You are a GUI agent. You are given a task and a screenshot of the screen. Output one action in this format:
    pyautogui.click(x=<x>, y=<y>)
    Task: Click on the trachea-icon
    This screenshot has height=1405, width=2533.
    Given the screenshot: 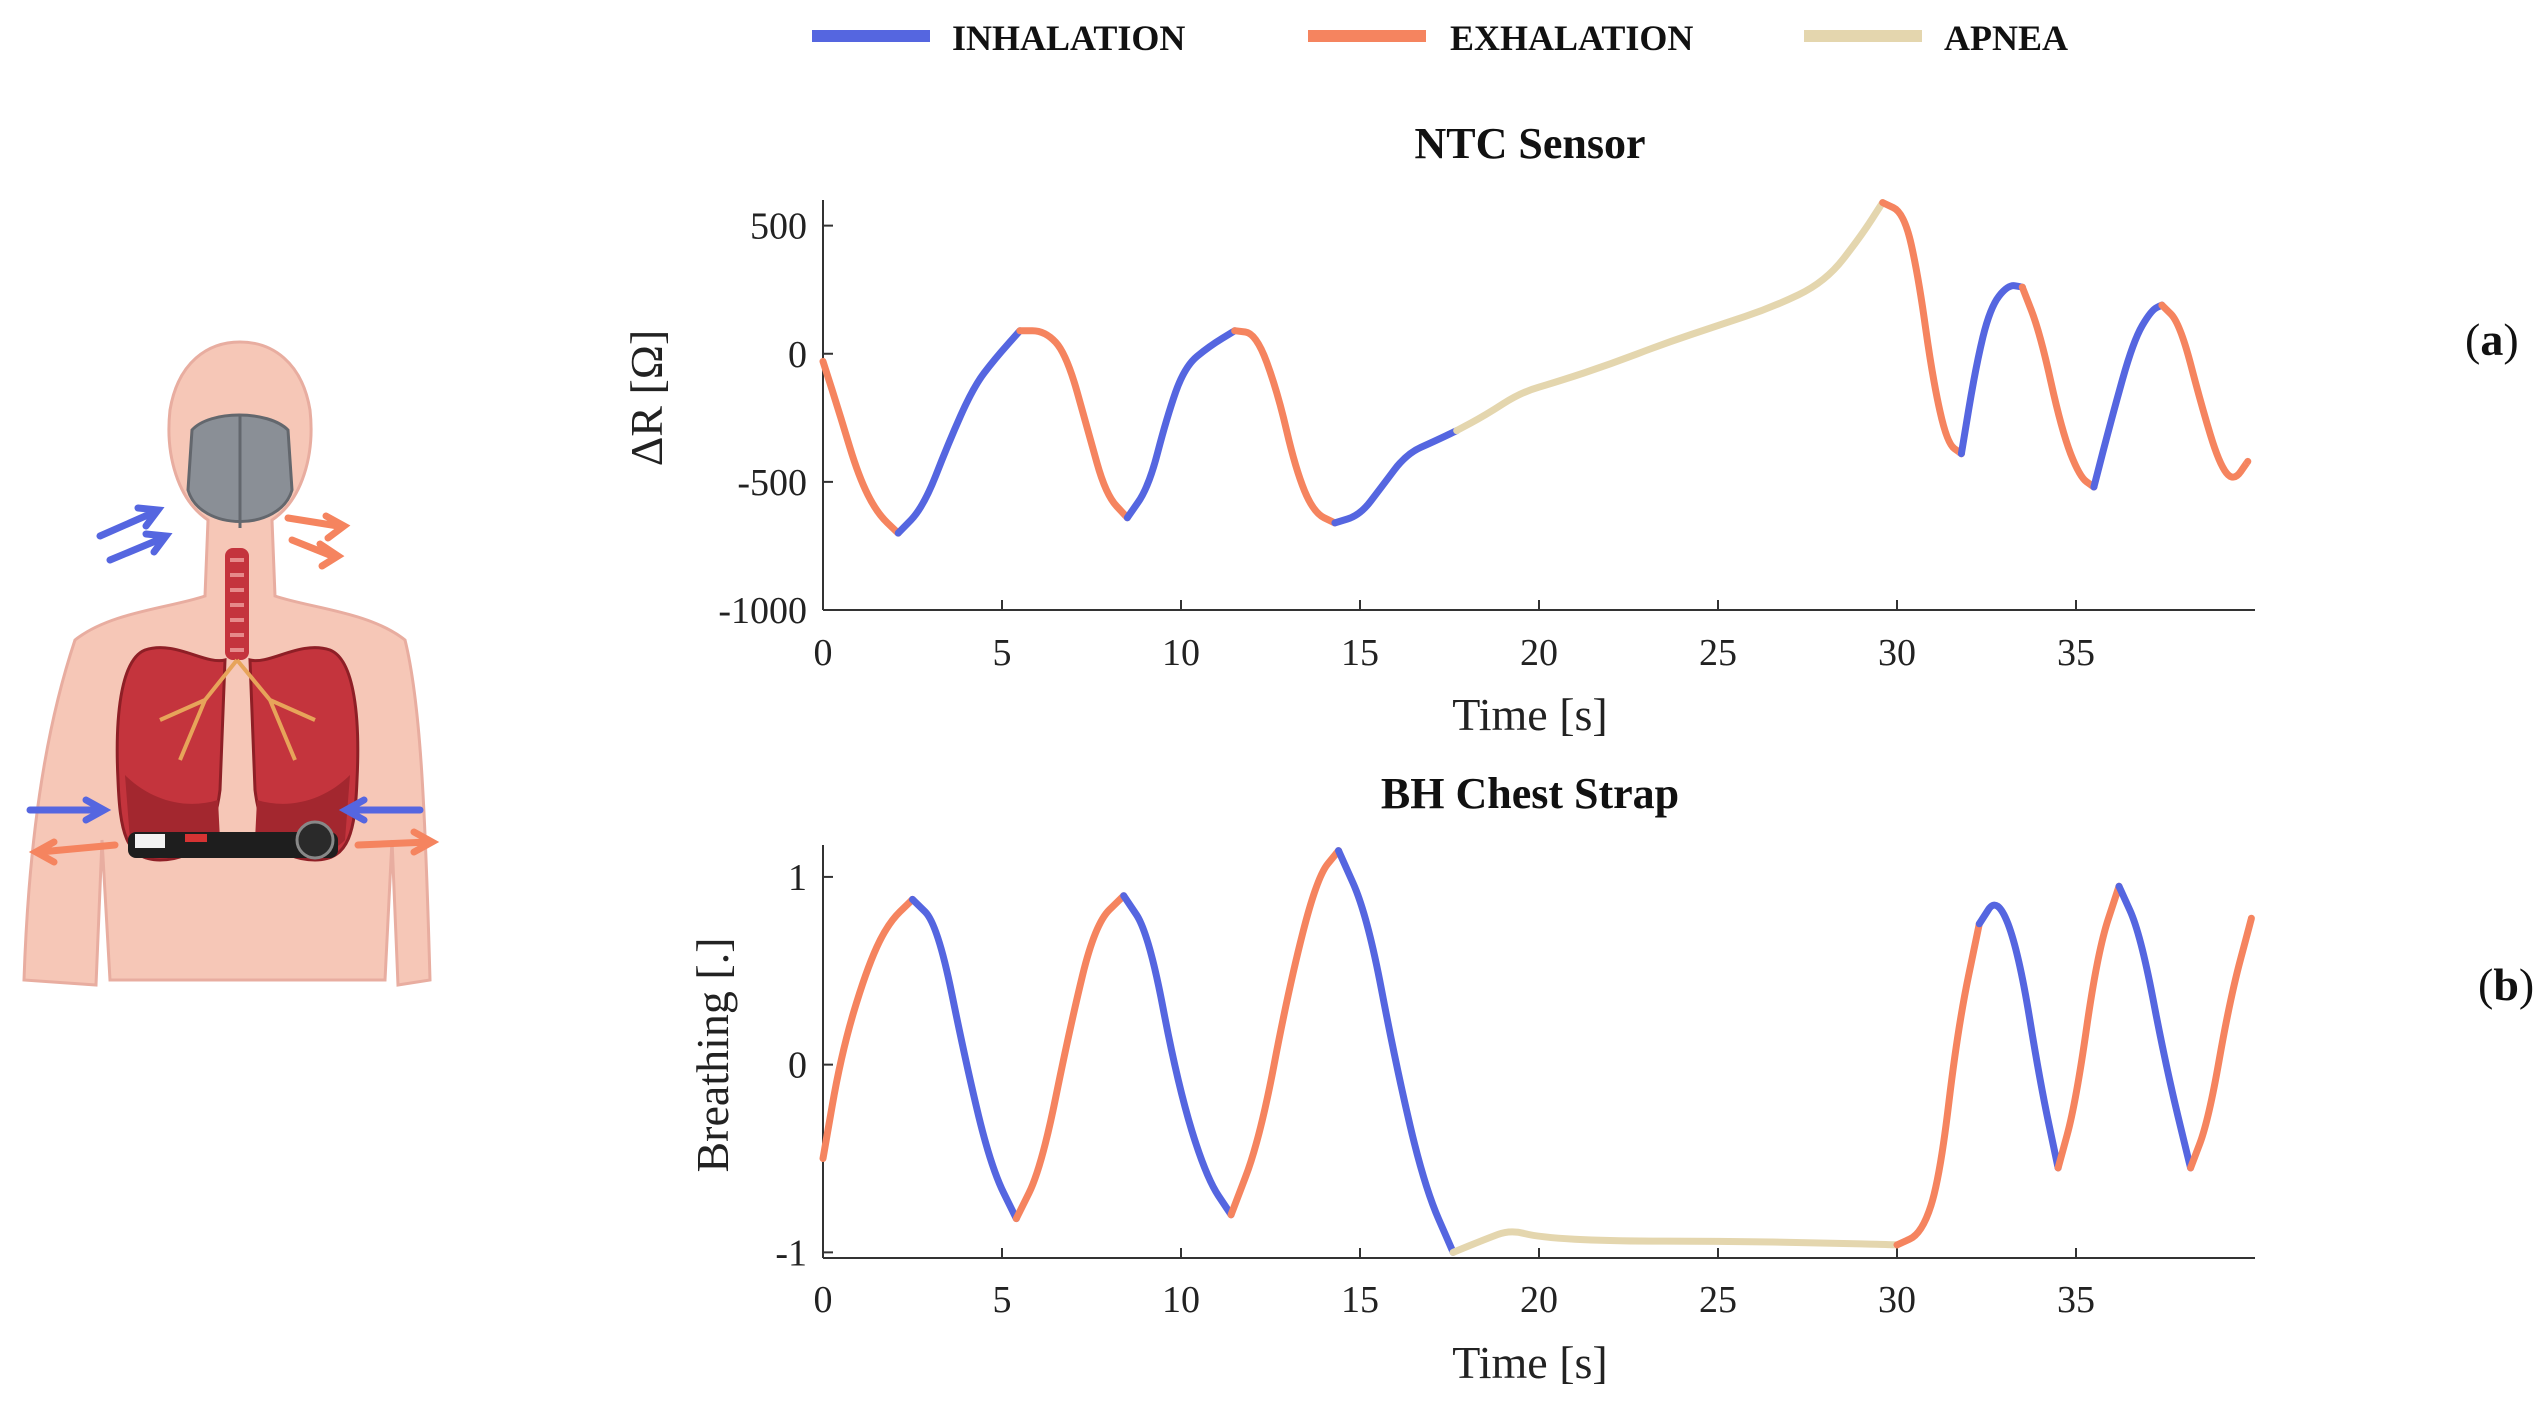 What is the action you would take?
    pyautogui.click(x=237, y=604)
    